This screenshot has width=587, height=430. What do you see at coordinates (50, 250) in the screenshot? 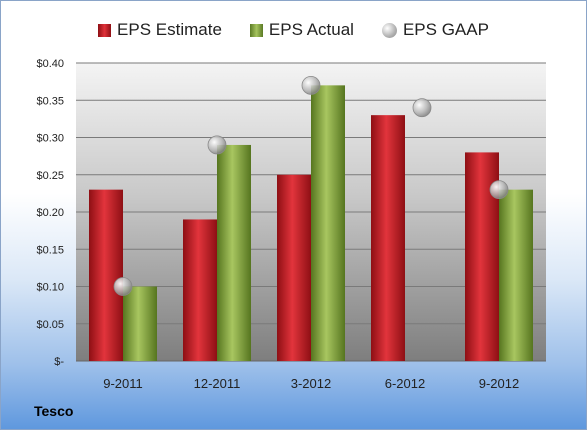
I see `y-tick-label: $0.15` at bounding box center [50, 250].